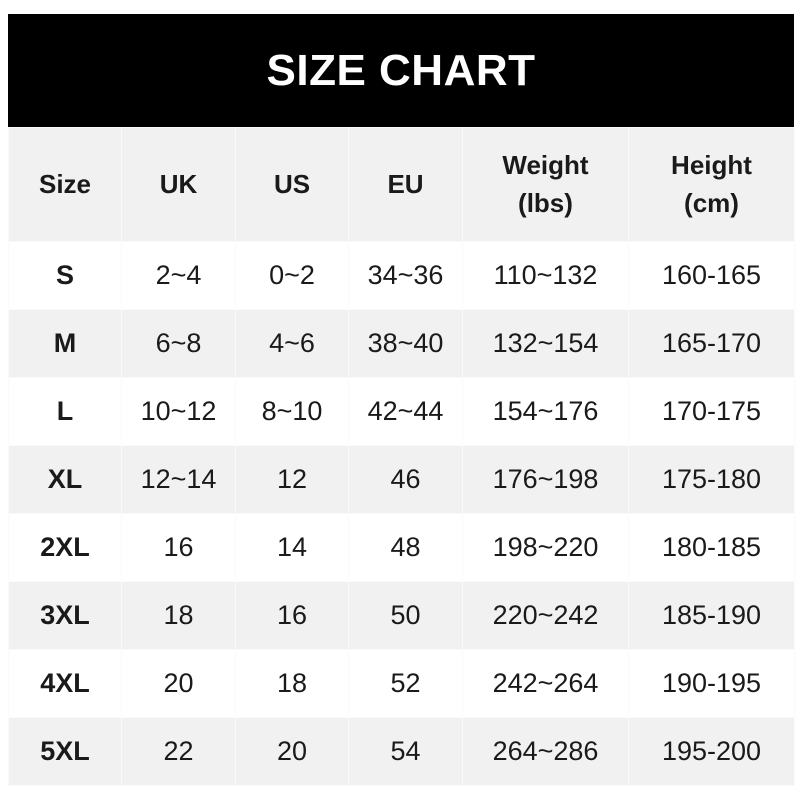 This screenshot has height=800, width=800. I want to click on header-row: Size UK US EU Weight (lbs) Height (cm), so click(401, 184).